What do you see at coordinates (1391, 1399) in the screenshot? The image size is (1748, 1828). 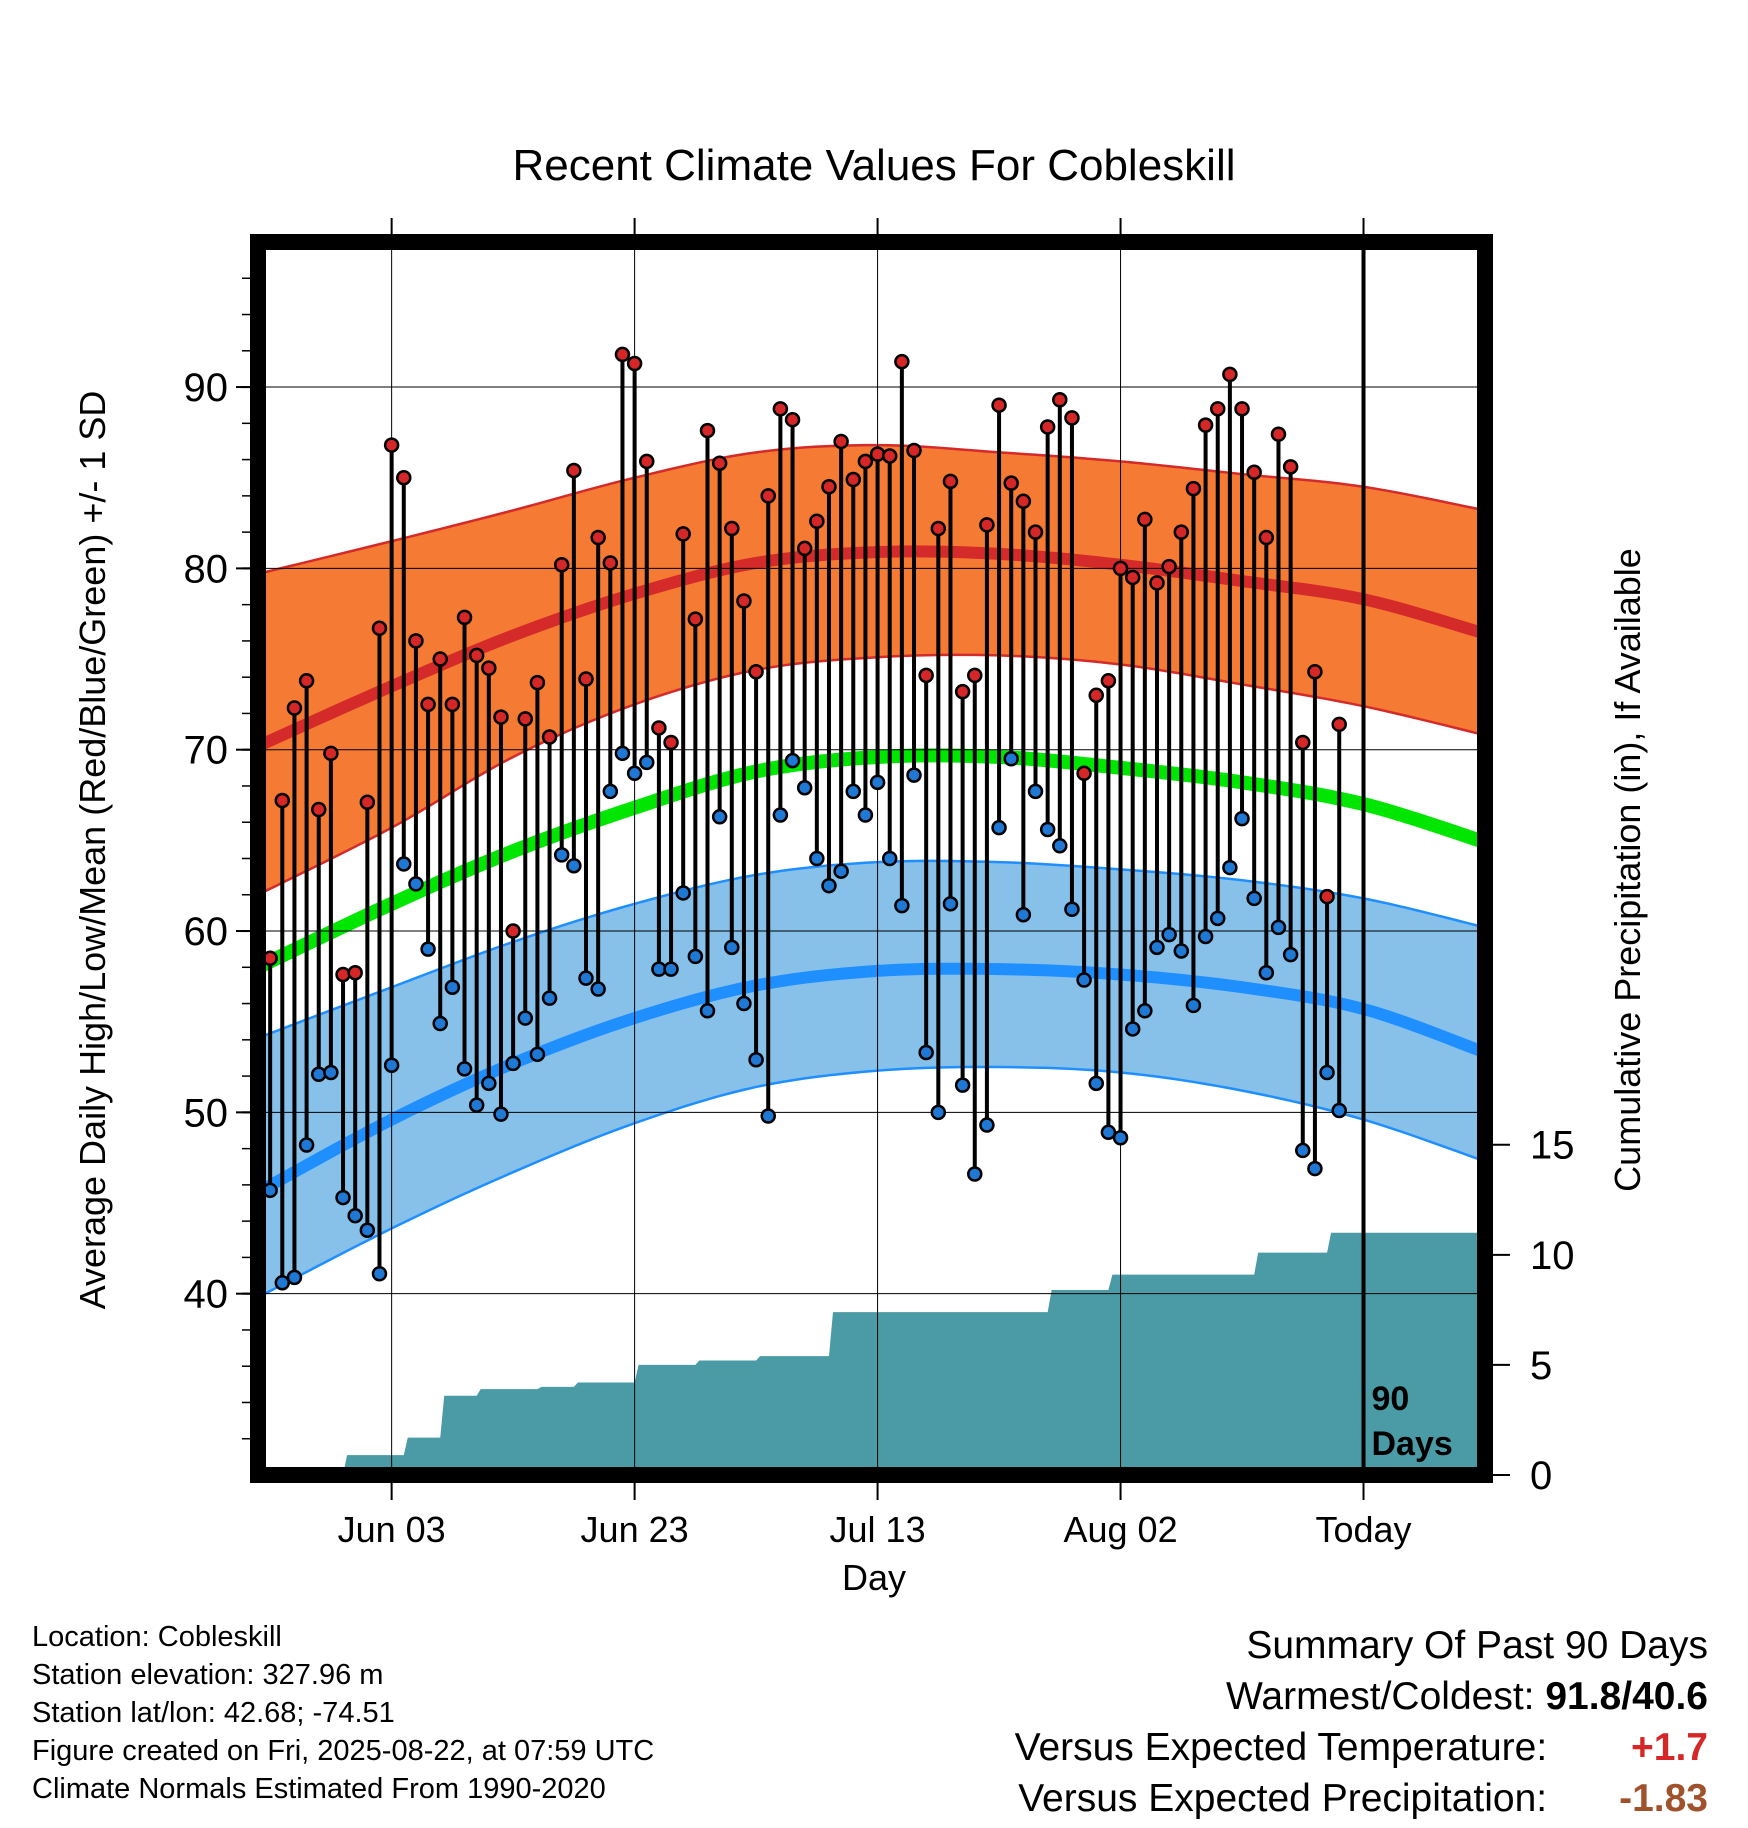 I see `today-label-number: 90` at bounding box center [1391, 1399].